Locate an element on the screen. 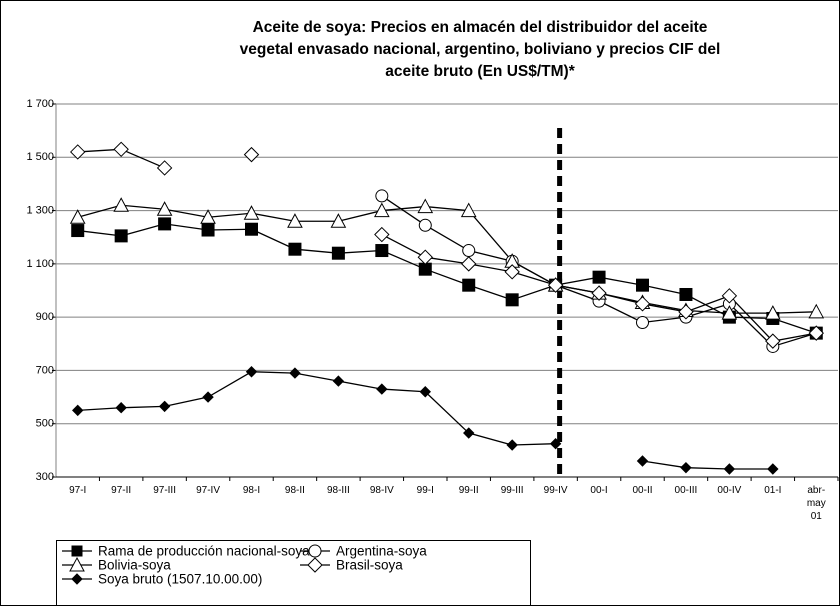 The height and width of the screenshot is (606, 840). x-tick-label-box: 98-IV is located at coordinates (382, 490).